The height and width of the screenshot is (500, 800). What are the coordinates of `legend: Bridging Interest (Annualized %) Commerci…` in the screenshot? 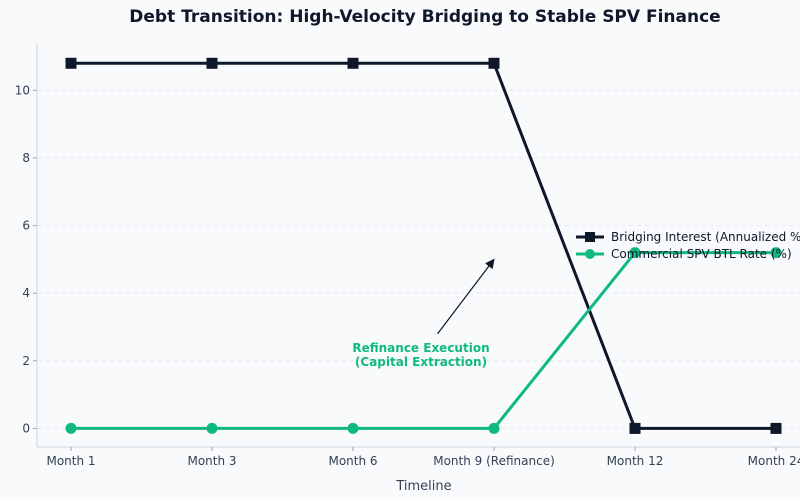 It's located at (688, 245).